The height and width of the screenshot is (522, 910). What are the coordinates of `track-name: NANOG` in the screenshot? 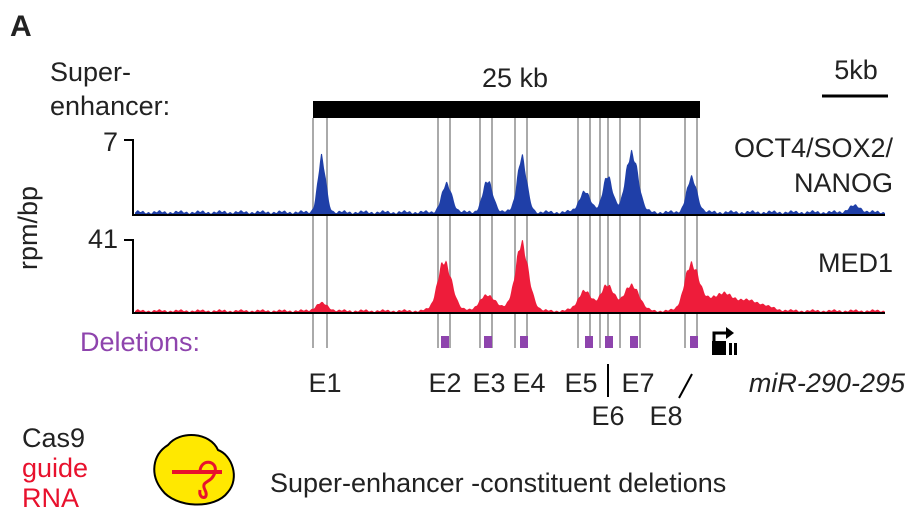 It's located at (843, 183).